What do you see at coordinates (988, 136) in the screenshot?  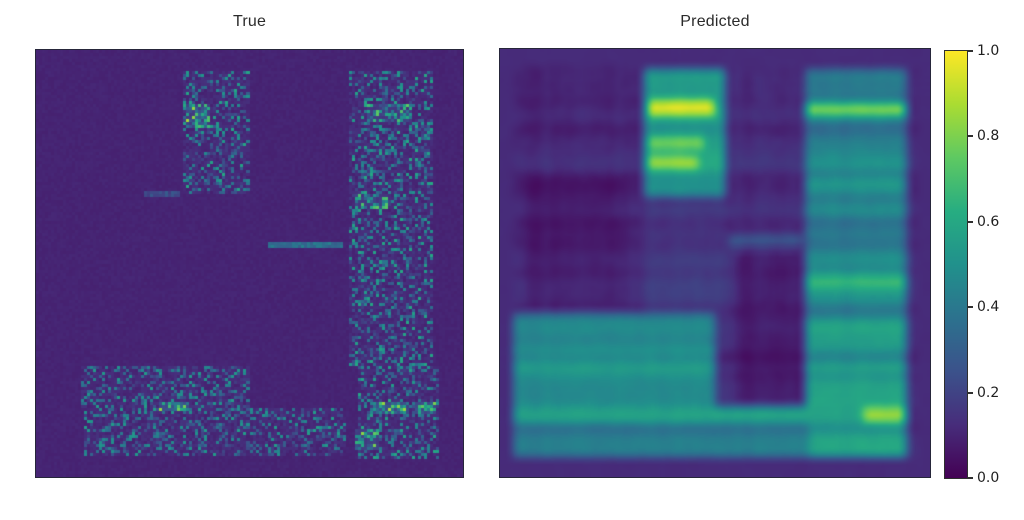 I see `colorbar-tick-label: 0.8` at bounding box center [988, 136].